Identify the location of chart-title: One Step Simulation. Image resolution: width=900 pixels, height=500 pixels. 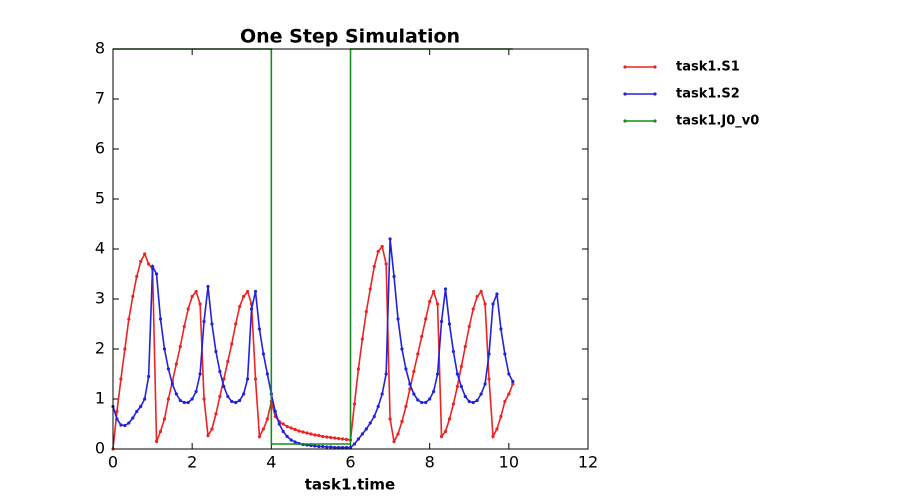
(350, 37).